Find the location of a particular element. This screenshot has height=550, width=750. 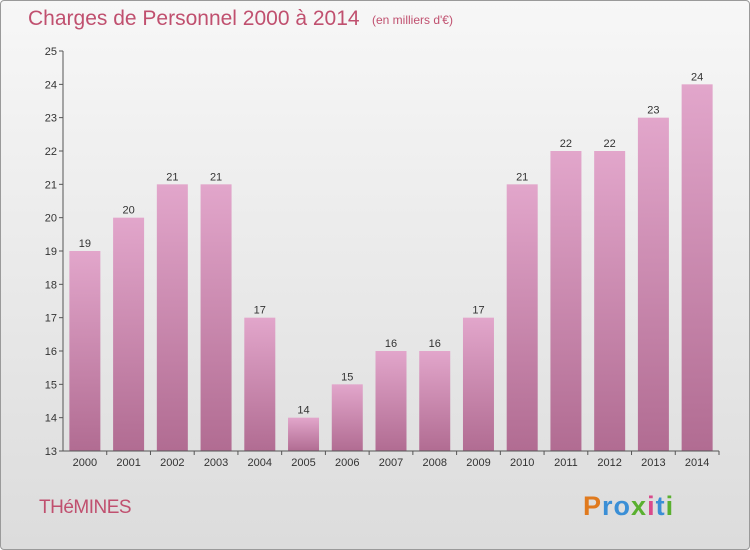

x-tick-label: 2011 is located at coordinates (566, 463).